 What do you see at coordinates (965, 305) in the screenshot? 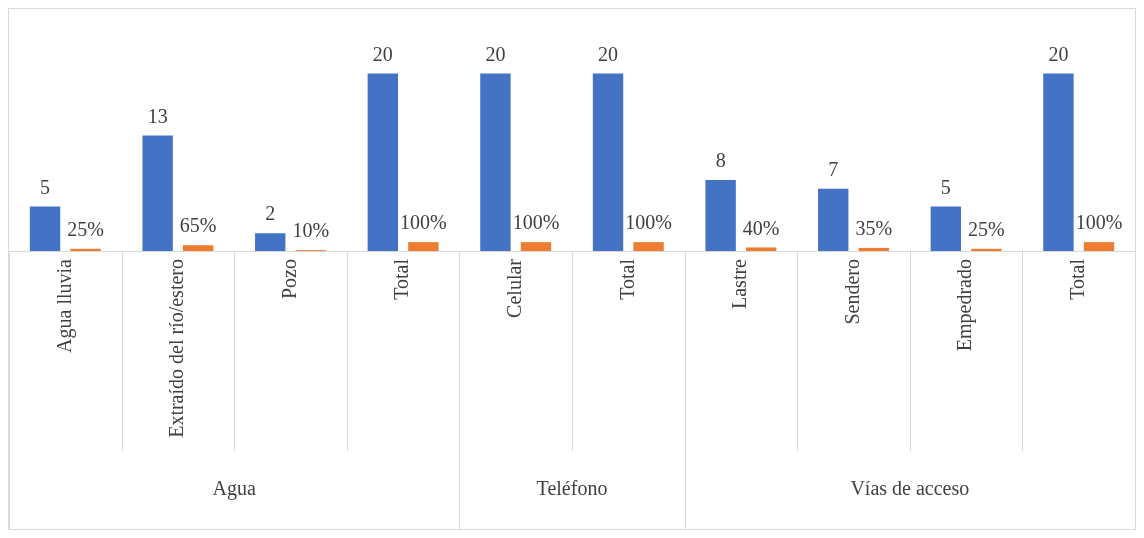
I see `x-tick-label: Empedrado` at bounding box center [965, 305].